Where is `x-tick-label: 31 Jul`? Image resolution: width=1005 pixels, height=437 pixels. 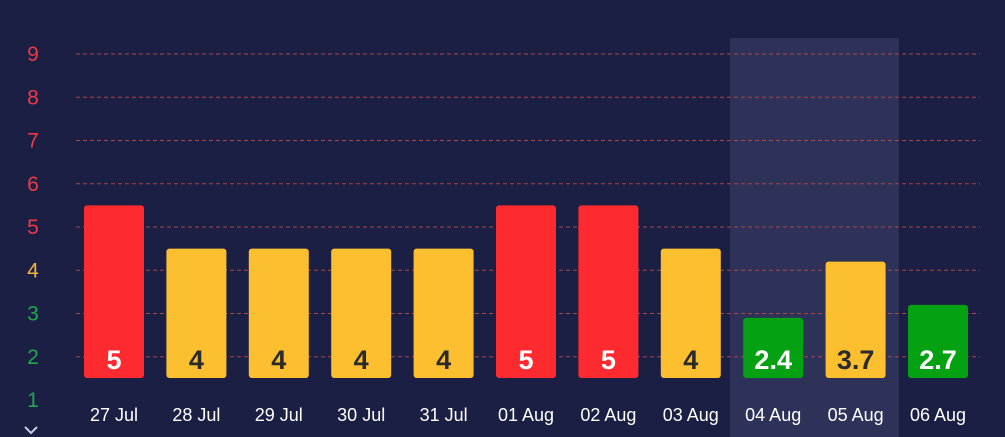 x-tick-label: 31 Jul is located at coordinates (444, 415).